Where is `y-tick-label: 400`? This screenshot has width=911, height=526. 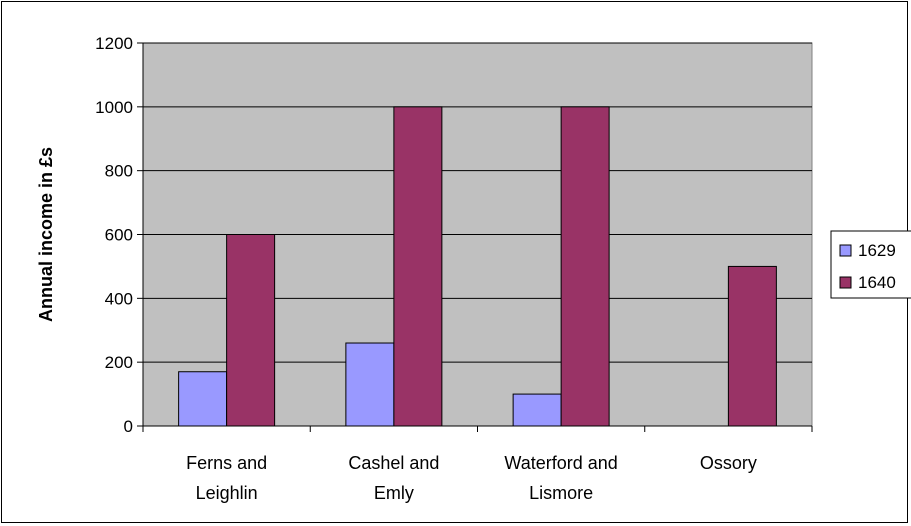
y-tick-label: 400 is located at coordinates (119, 298).